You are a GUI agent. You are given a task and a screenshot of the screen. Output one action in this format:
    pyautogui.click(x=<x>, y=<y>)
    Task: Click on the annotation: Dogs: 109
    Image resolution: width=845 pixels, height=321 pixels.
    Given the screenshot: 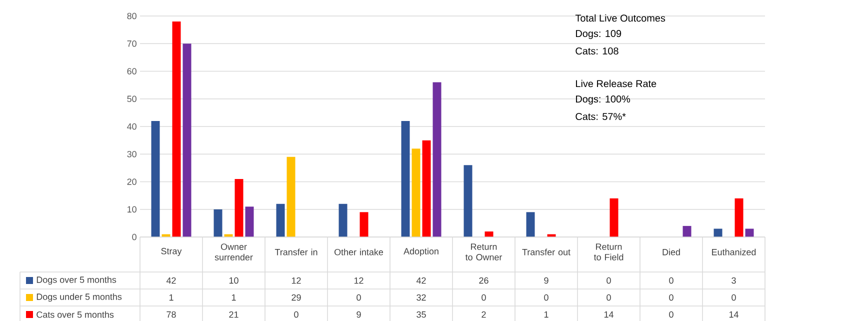 What is the action you would take?
    pyautogui.click(x=599, y=35)
    